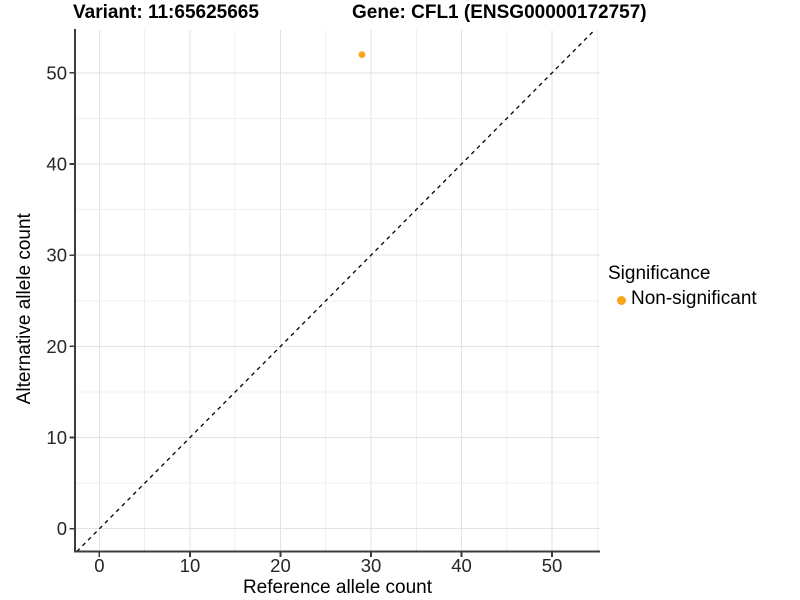  I want to click on y-tick-label: 0, so click(62, 528).